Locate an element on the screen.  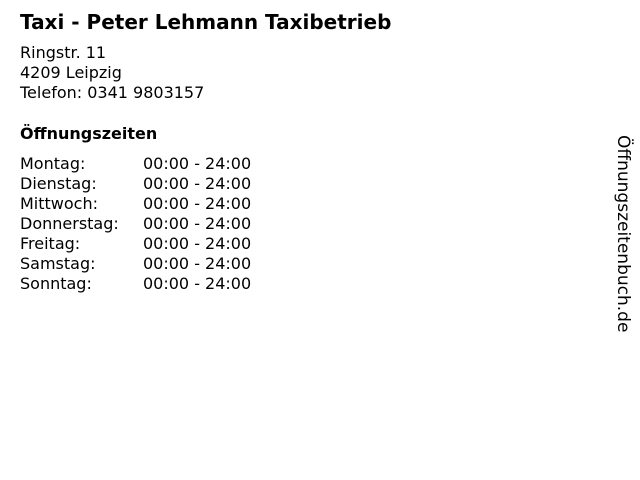
hours-row-friday: Freitag: 00:00 - 24:00 is located at coordinates (135, 244).